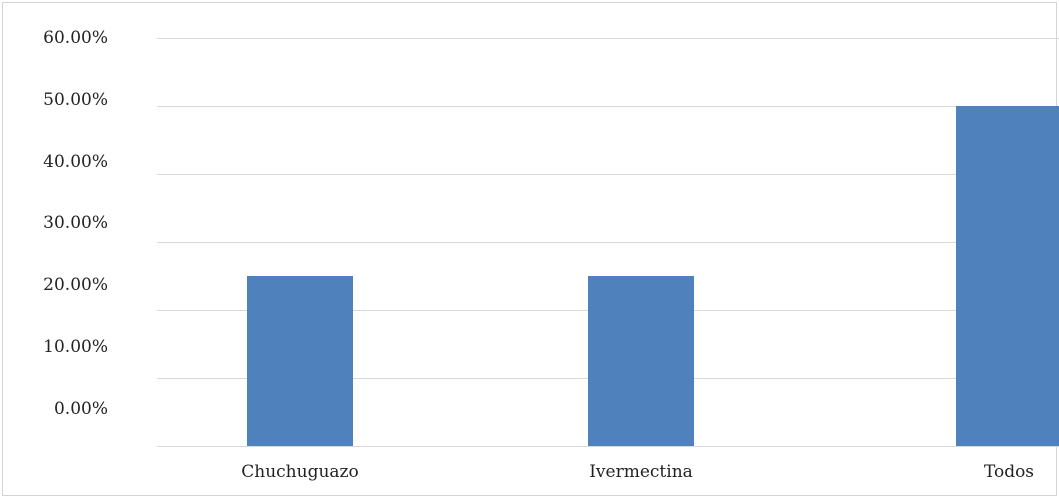 This screenshot has width=1059, height=498. What do you see at coordinates (1009, 472) in the screenshot?
I see `x-category-label: Todos` at bounding box center [1009, 472].